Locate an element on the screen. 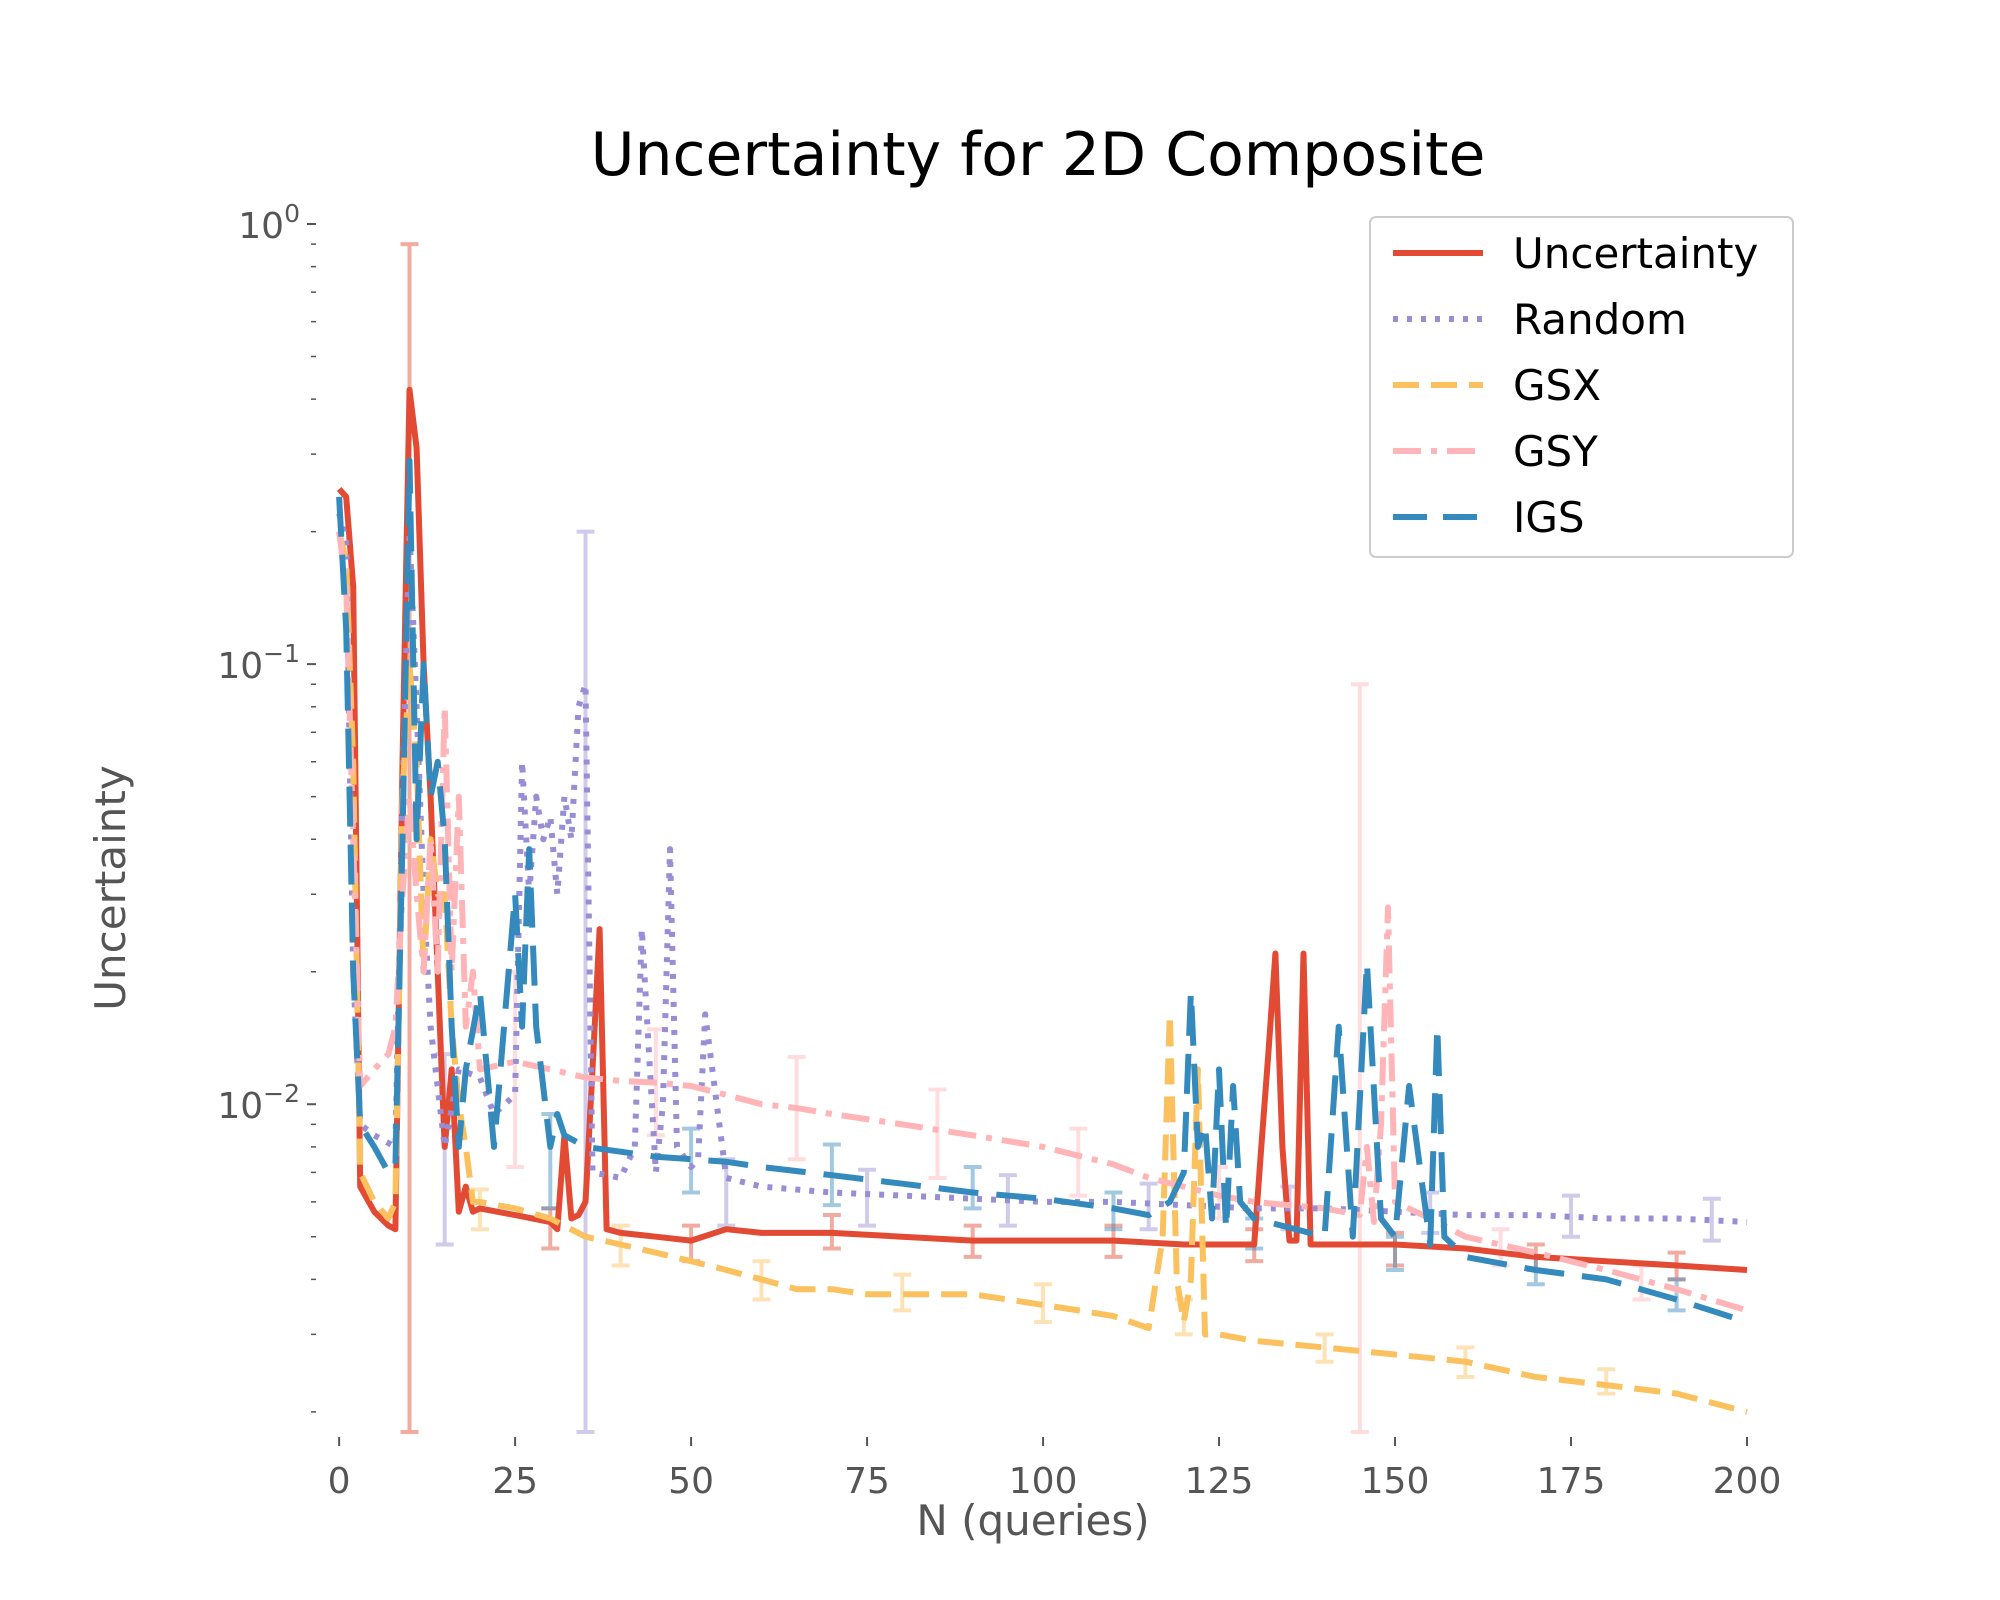 Image resolution: width=2000 pixels, height=1600 pixels. x-axis-label: N (queries) is located at coordinates (1032, 1520).